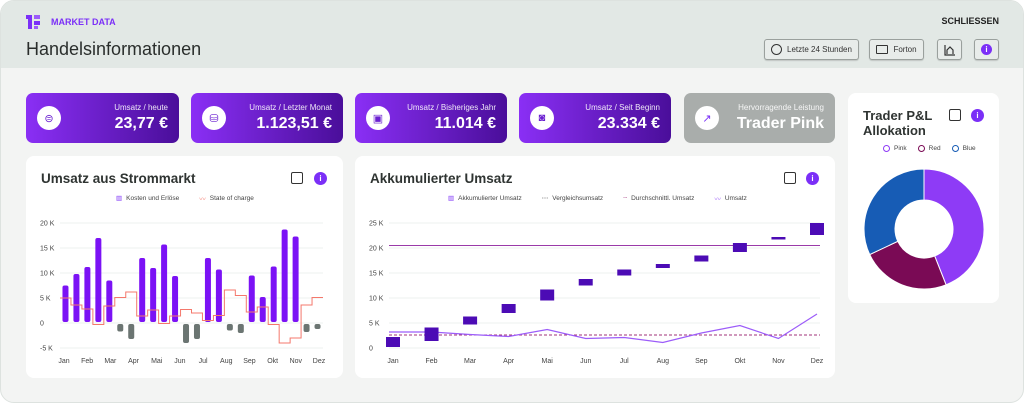 This screenshot has width=1024, height=403. What do you see at coordinates (290, 107) in the screenshot?
I see `kpi-label: Umsatz / Letzter Monat` at bounding box center [290, 107].